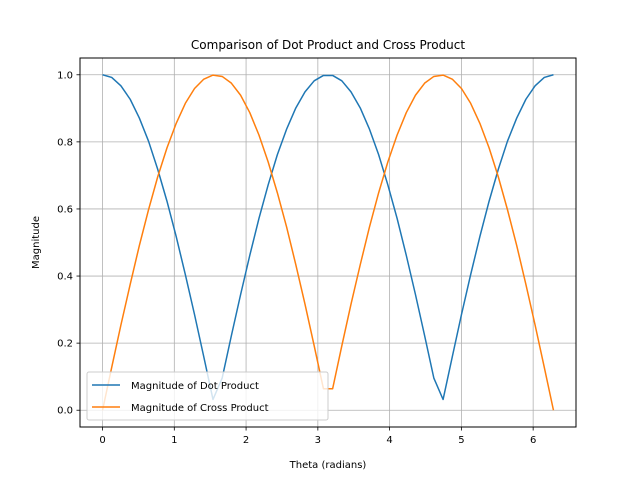  Describe the element at coordinates (65, 344) in the screenshot. I see `y-tick-label: 0.2` at that location.